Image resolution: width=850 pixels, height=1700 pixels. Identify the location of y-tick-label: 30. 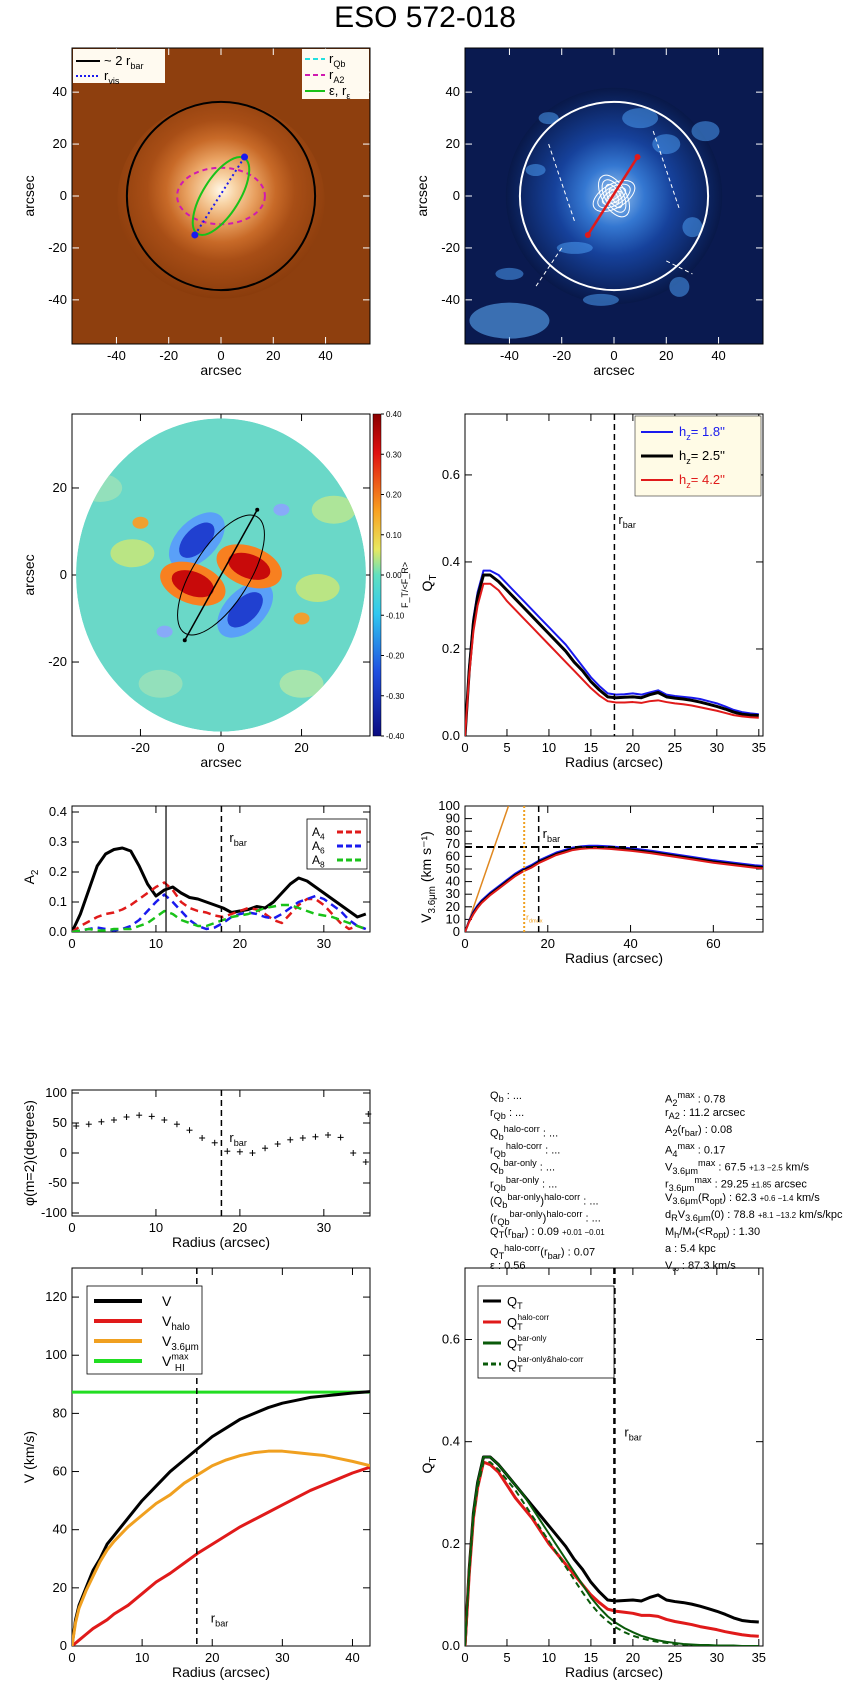
(453, 893).